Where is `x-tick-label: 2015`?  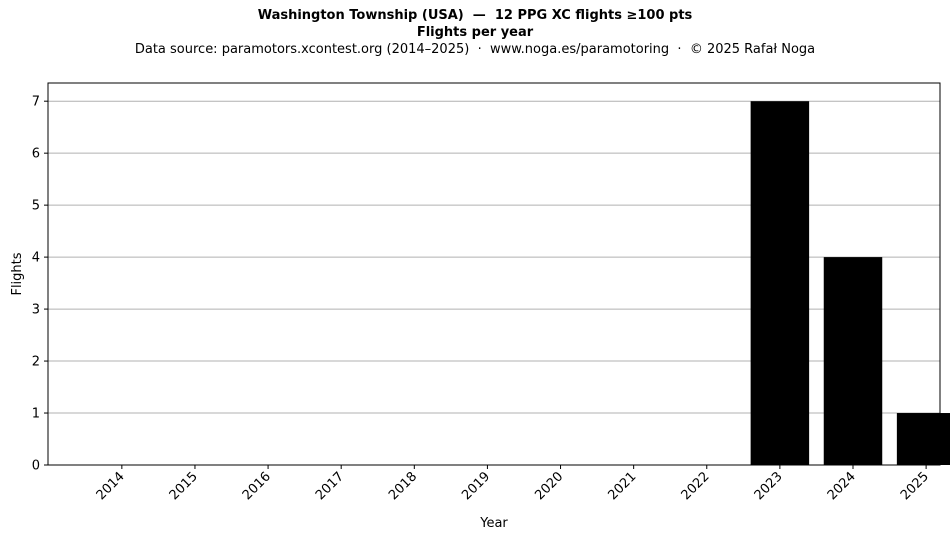 x-tick-label: 2015 is located at coordinates (184, 486).